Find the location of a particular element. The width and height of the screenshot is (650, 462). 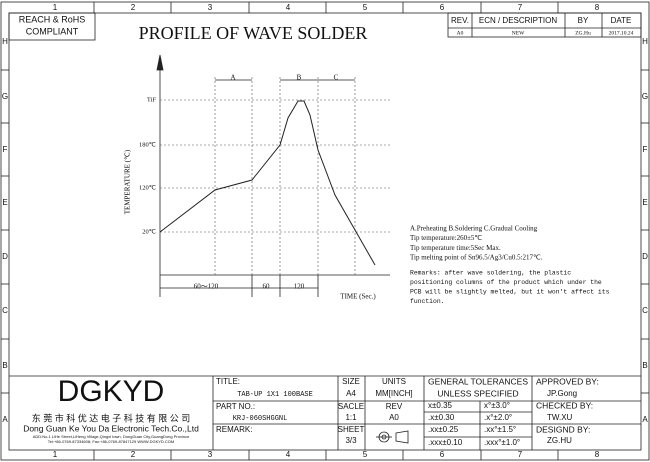

approval-label: CHECKED BY: is located at coordinates (564, 405).